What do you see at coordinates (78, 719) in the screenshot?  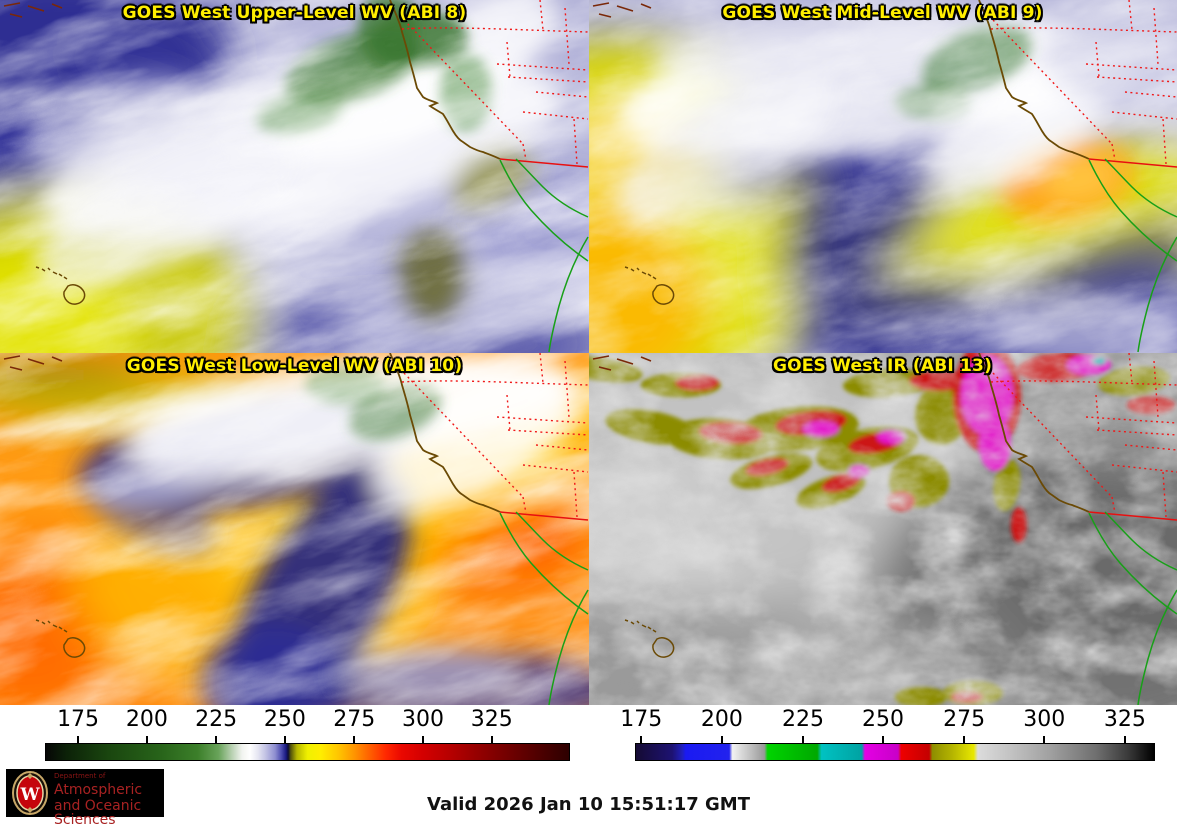 I see `wv-tick-label: 175` at bounding box center [78, 719].